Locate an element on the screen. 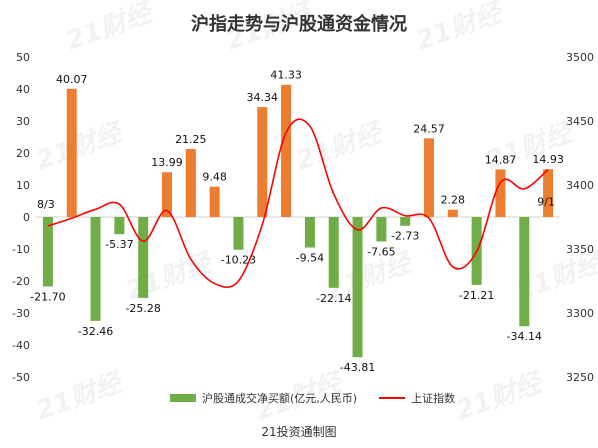  watermark-9: 21财经 is located at coordinates (80, 396).